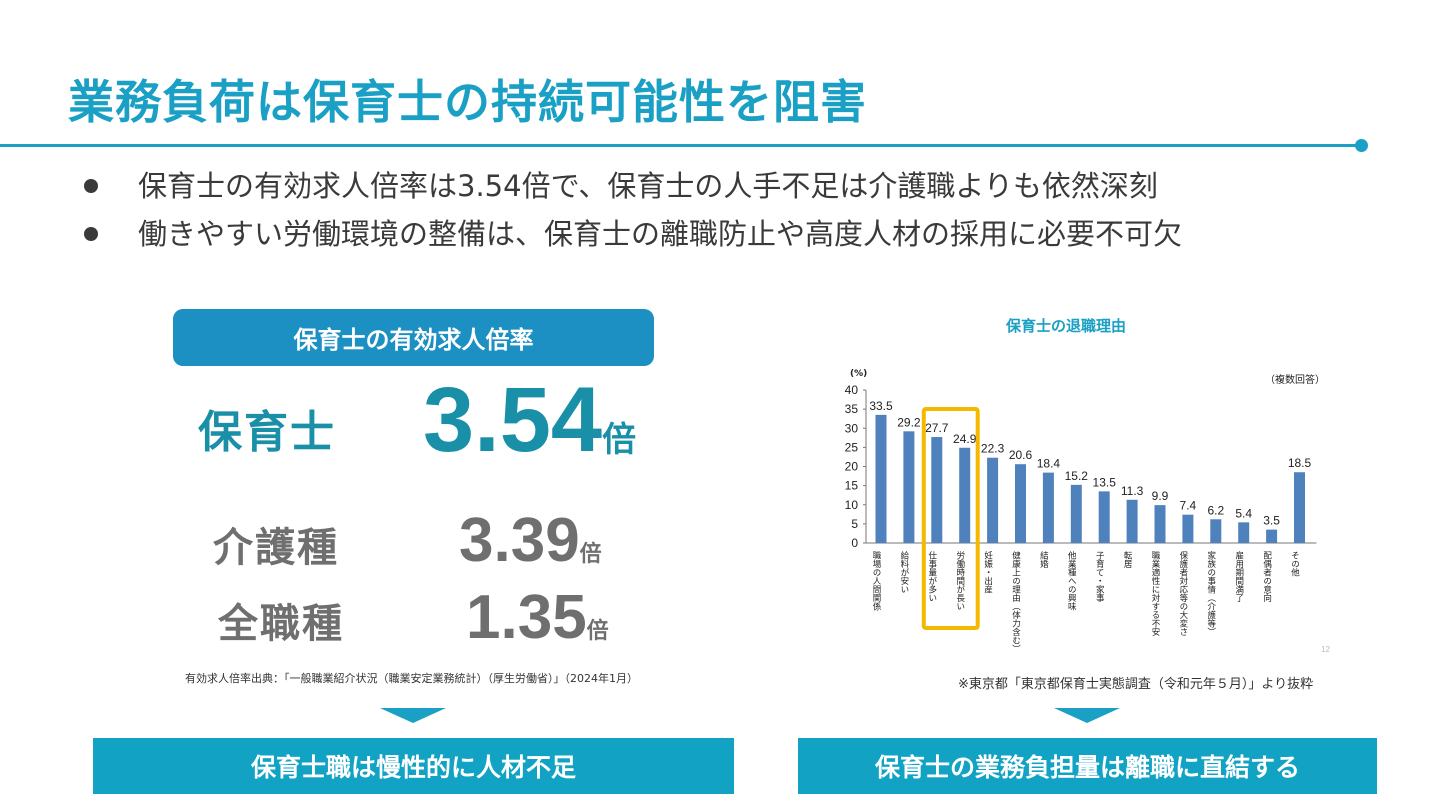 This screenshot has height=810, width=1440. Describe the element at coordinates (852, 467) in the screenshot. I see `y-tick-label: 20` at that location.